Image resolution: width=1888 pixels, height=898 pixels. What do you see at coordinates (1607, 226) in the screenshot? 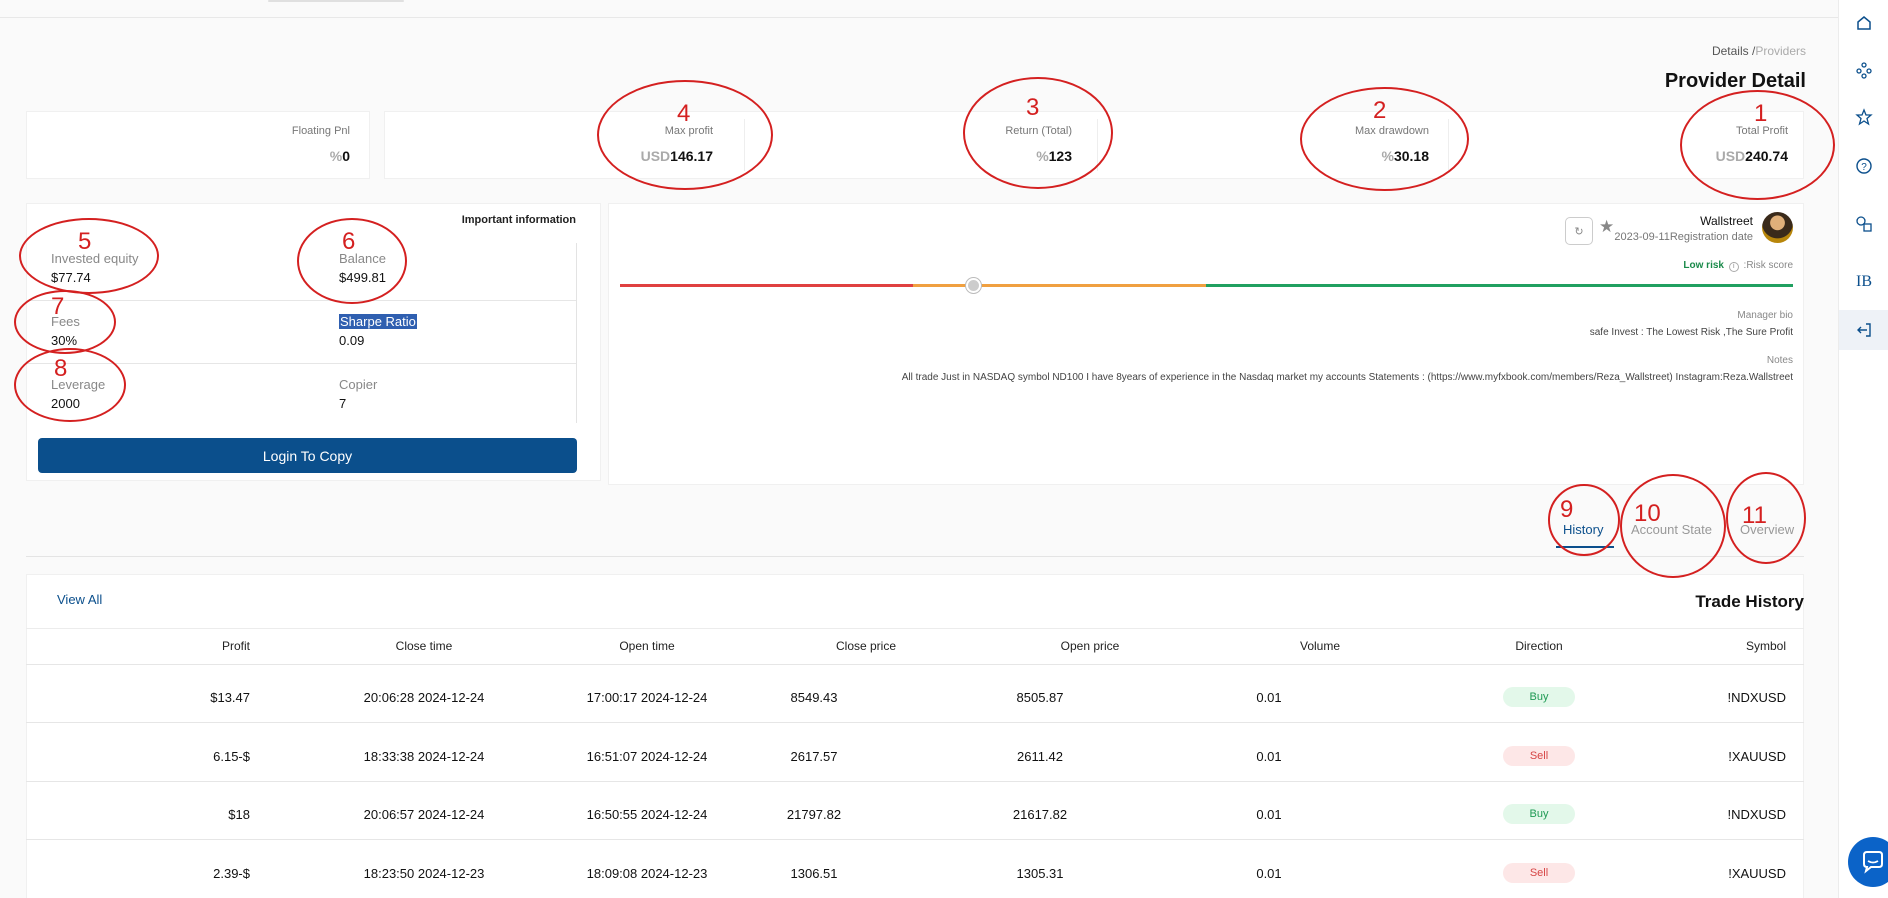
I see `star-icon: ★` at bounding box center [1607, 226].